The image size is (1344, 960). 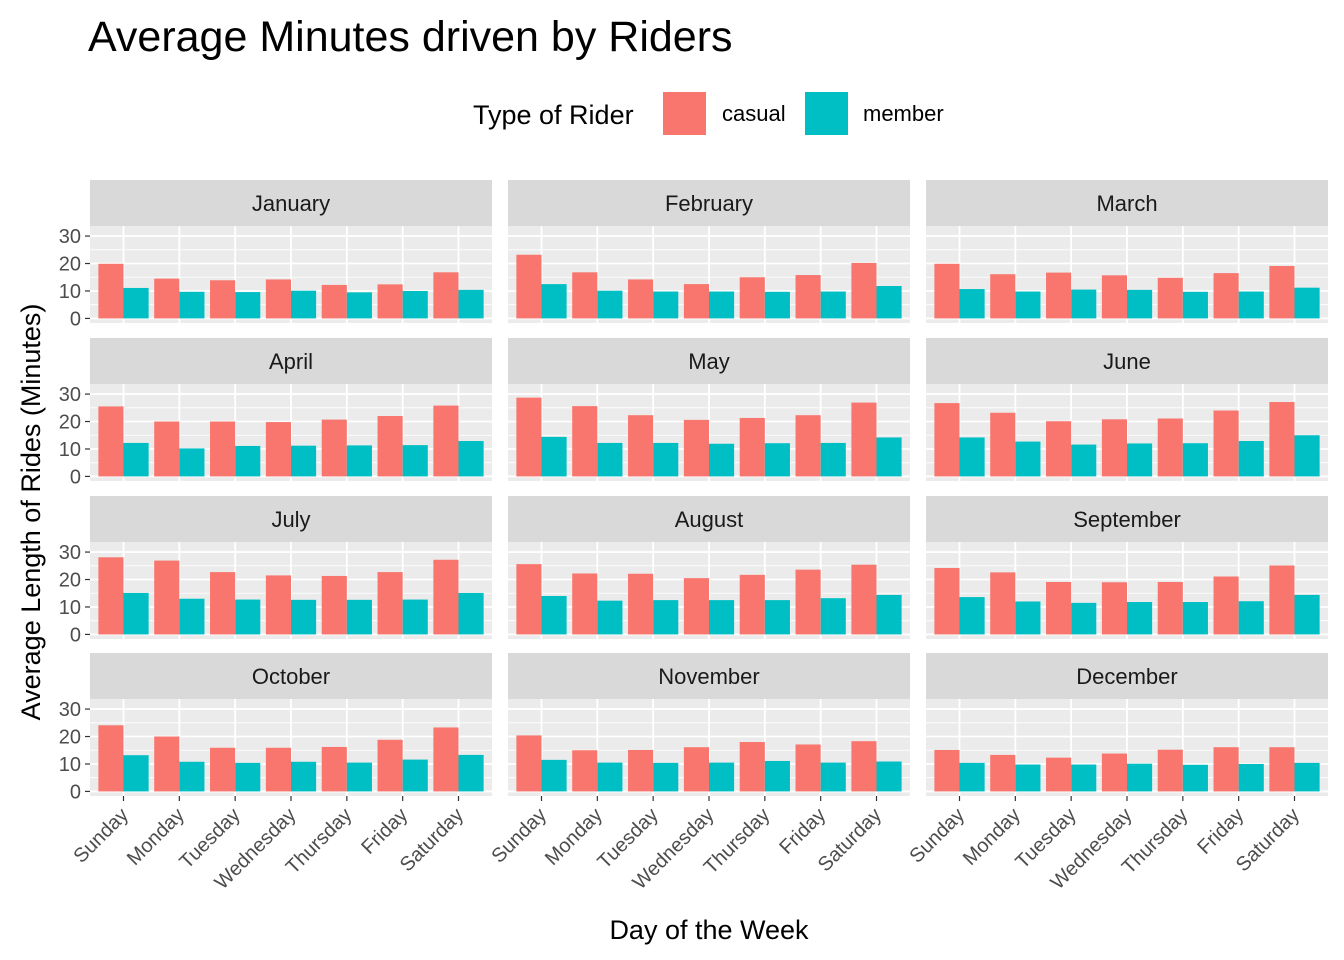 I want to click on legend-title: Type of Rider, so click(x=553, y=115).